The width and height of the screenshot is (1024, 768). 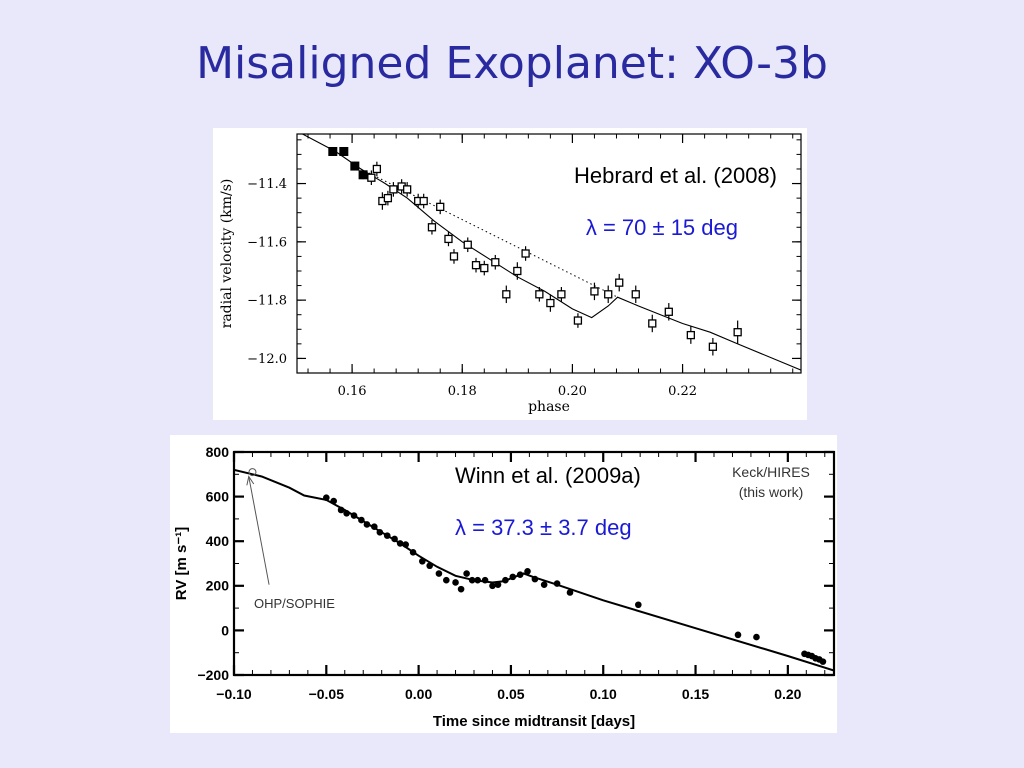 I want to click on lambda-winn: λ = 37.3 ± 3.7 deg, so click(x=543, y=527).